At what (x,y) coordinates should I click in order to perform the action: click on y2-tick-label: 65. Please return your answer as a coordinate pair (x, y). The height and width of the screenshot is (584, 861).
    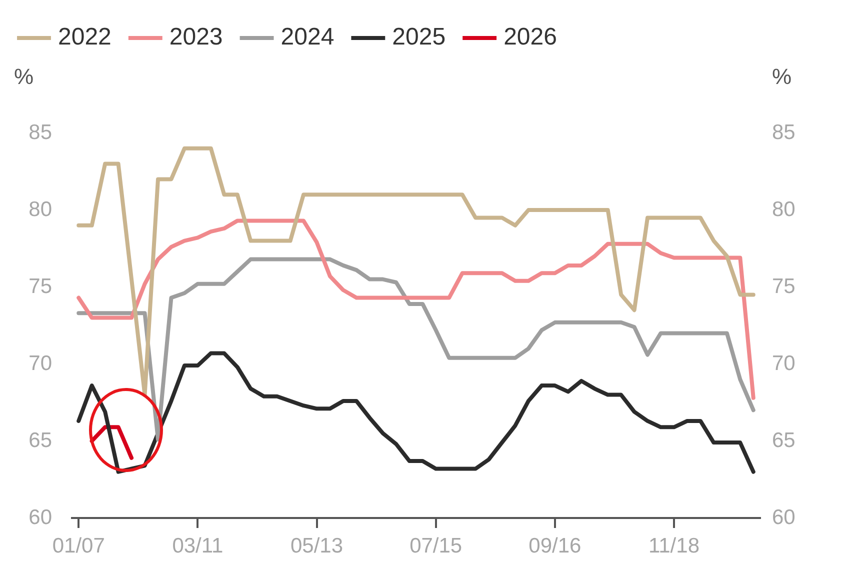
    Looking at the image, I should click on (784, 440).